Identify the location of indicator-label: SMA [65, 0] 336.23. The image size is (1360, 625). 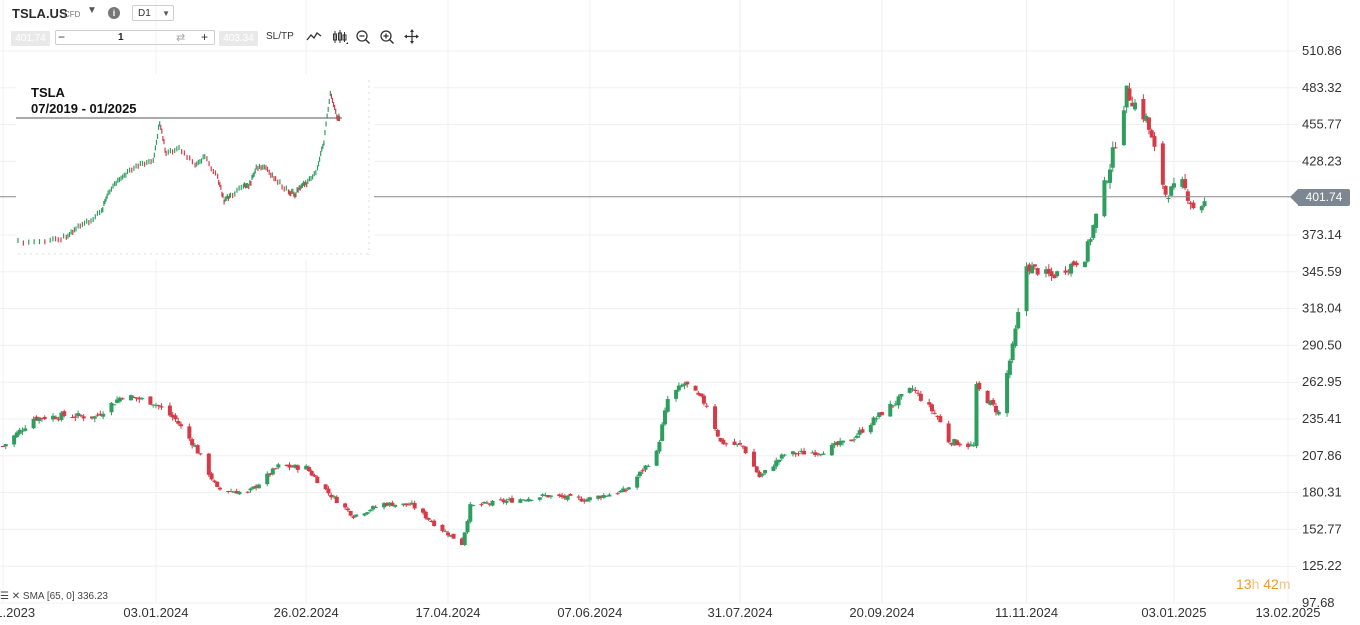
(65, 596).